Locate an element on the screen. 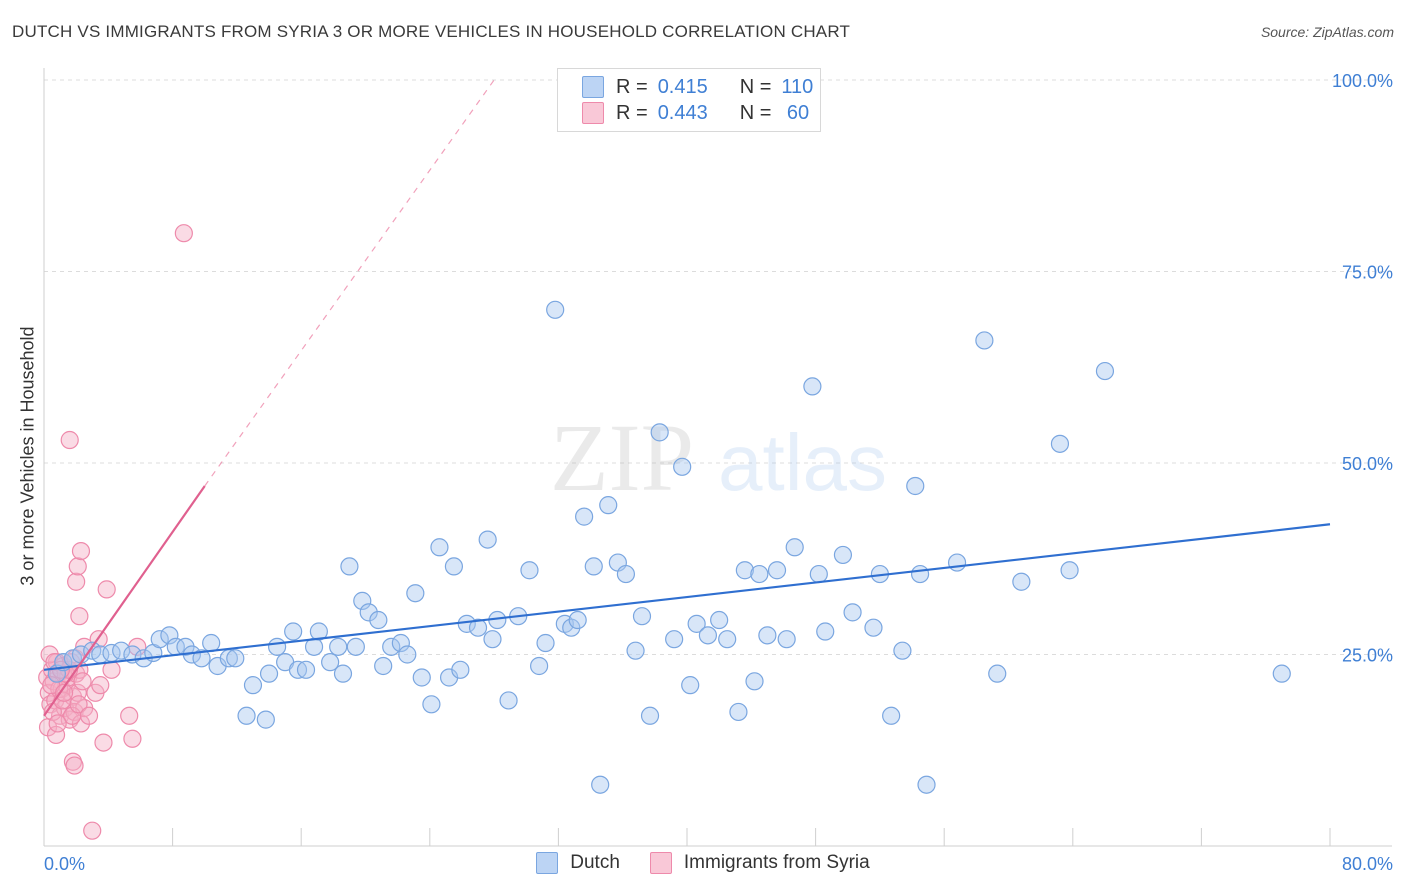  dutch-swatch is located at coordinates (593, 87).